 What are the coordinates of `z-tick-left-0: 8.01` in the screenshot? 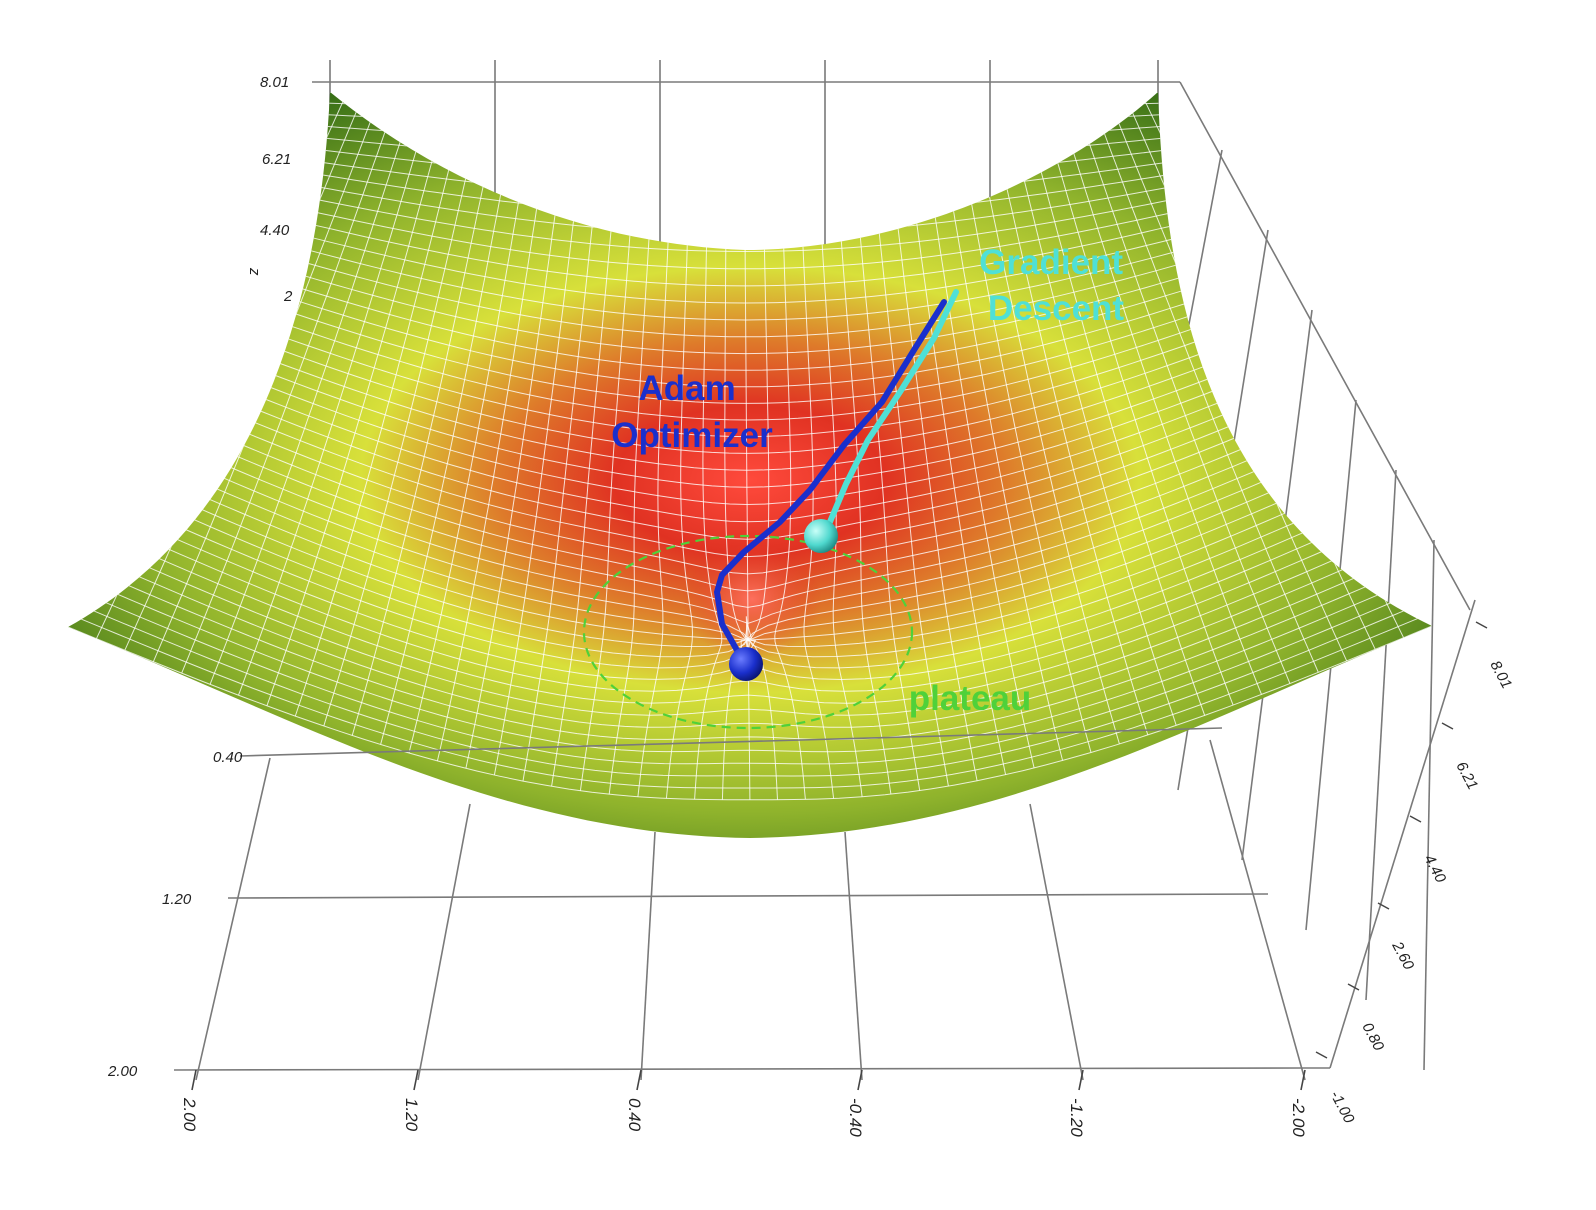 It's located at (274, 82).